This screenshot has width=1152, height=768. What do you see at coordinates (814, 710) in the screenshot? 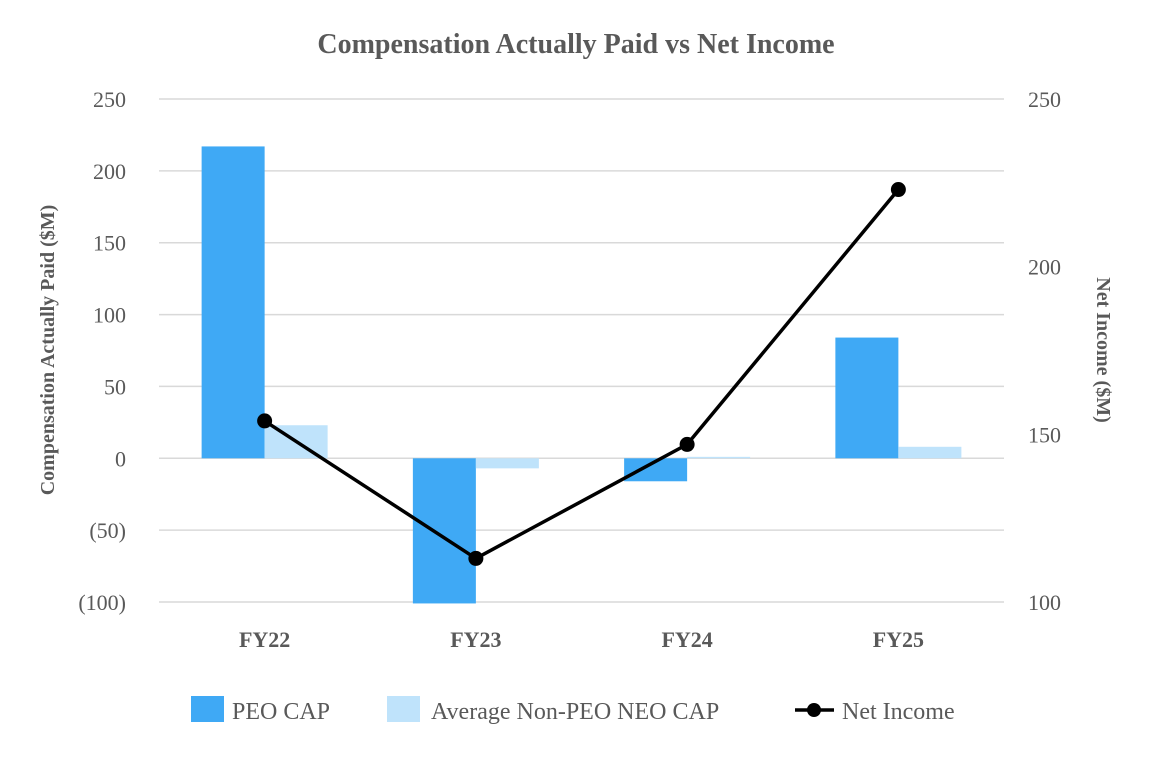
I see `legend-marker-net-income` at bounding box center [814, 710].